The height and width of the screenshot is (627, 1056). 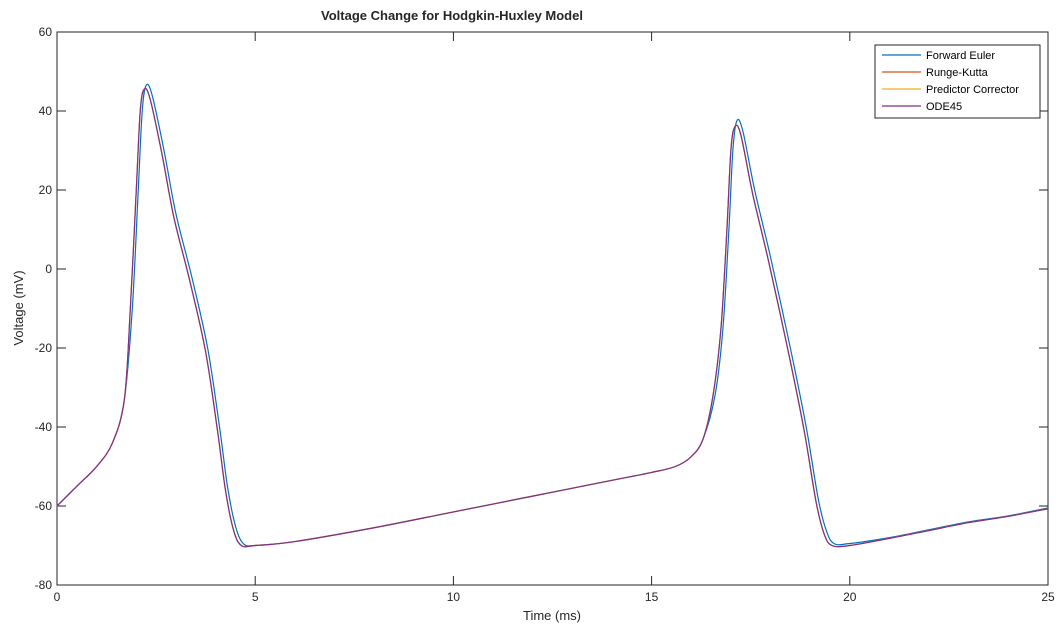 What do you see at coordinates (57, 597) in the screenshot?
I see `x-tick-label: 0` at bounding box center [57, 597].